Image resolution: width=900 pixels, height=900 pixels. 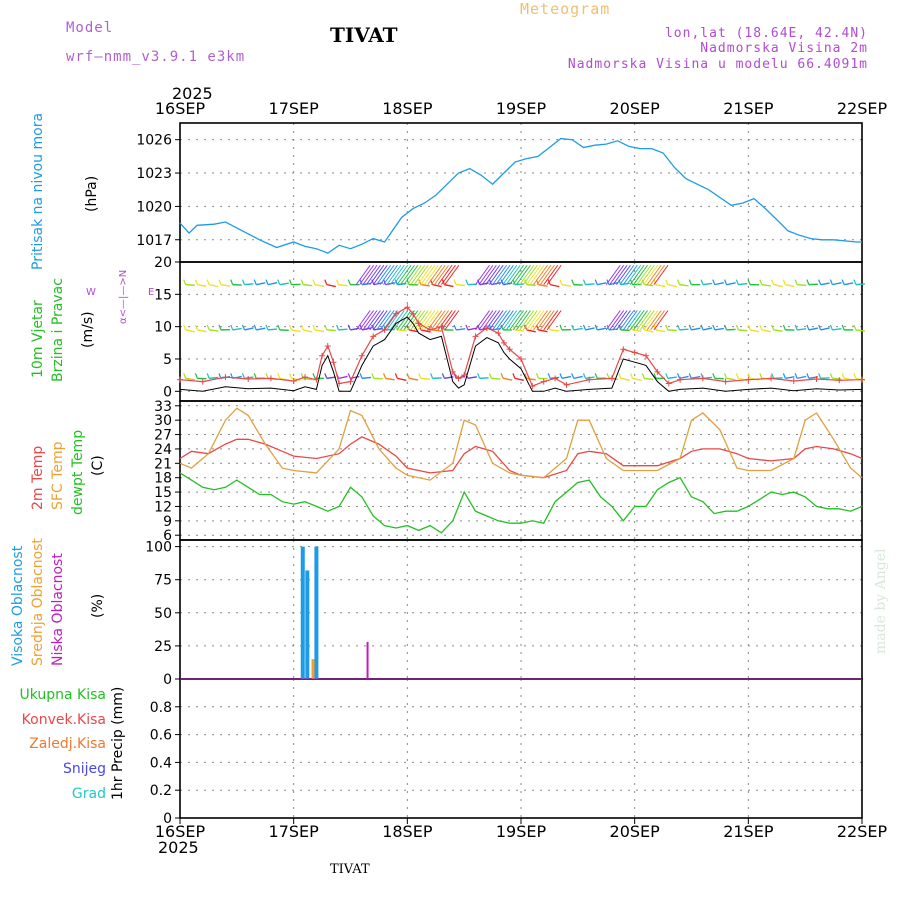 I want to click on cloud-bar-mid, so click(x=313, y=669).